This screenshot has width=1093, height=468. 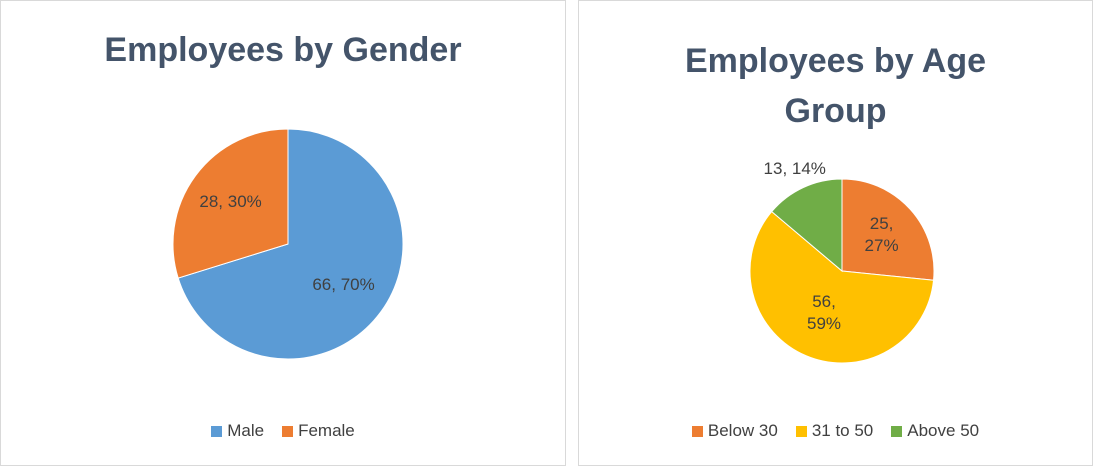 I want to click on legend-item: Female, so click(x=318, y=431).